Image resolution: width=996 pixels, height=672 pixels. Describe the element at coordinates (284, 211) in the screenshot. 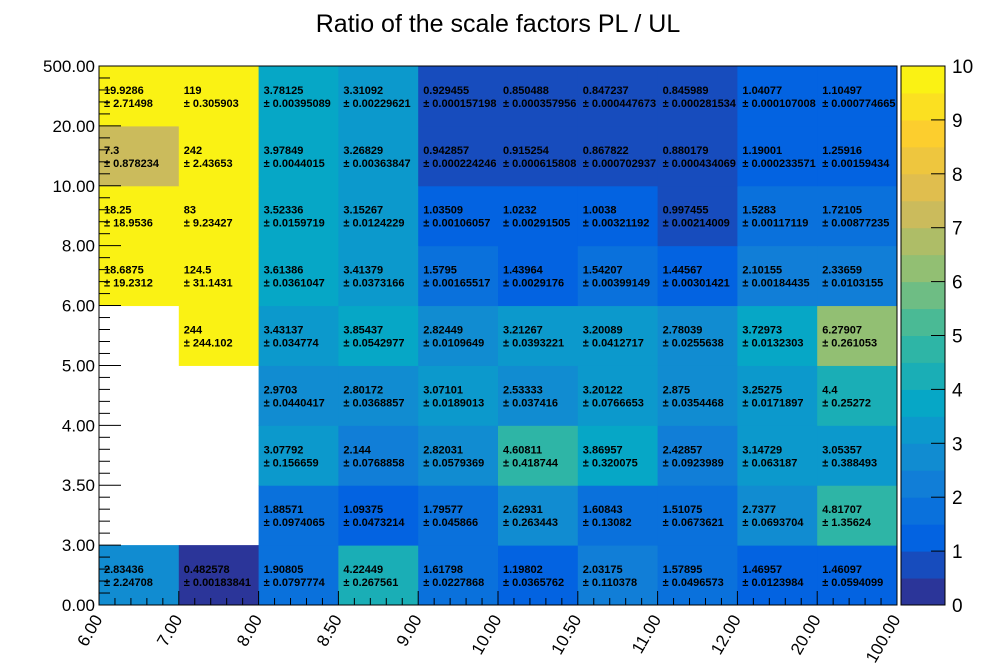

I see `cell-value-label: 3.52336` at that location.